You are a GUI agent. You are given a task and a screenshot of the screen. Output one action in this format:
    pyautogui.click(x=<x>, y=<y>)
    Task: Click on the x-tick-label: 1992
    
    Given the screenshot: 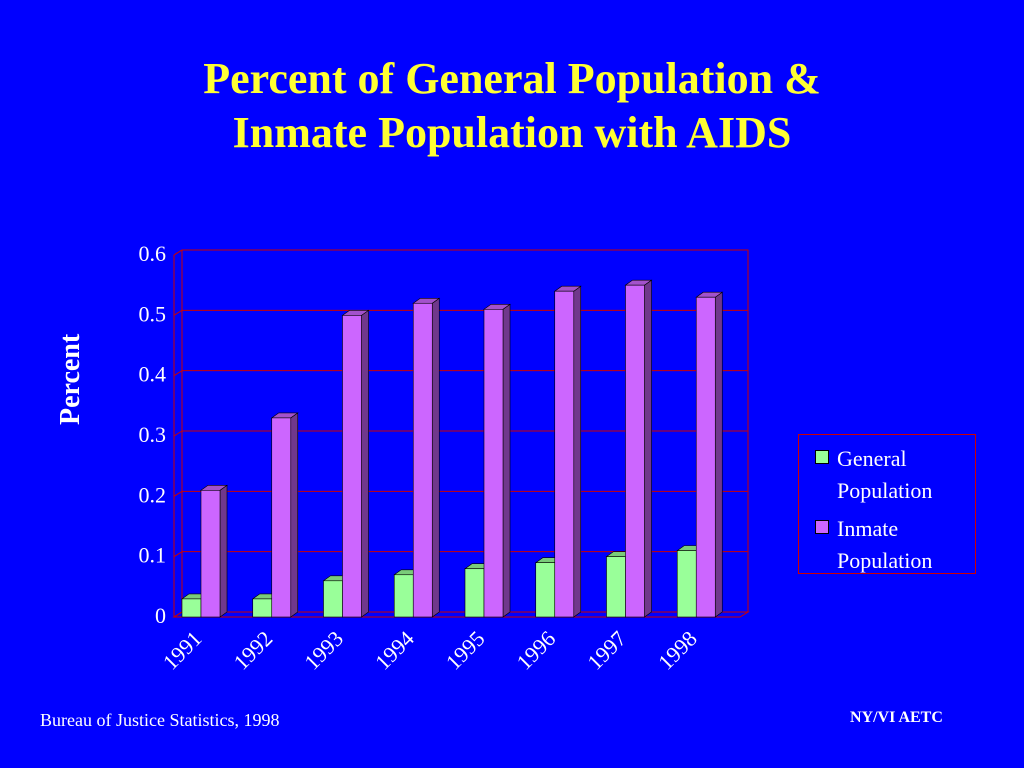 What is the action you would take?
    pyautogui.click(x=252, y=650)
    